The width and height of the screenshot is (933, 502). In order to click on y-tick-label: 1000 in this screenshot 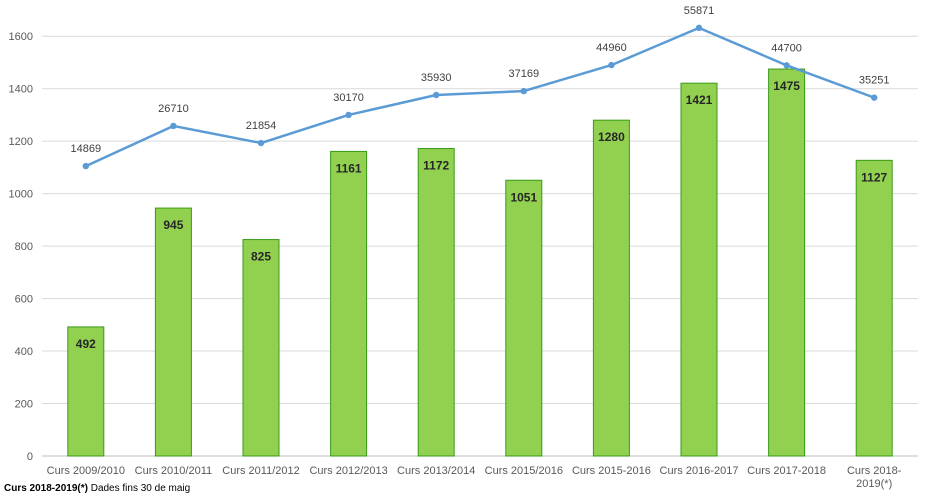, I will do `click(21, 195)`.